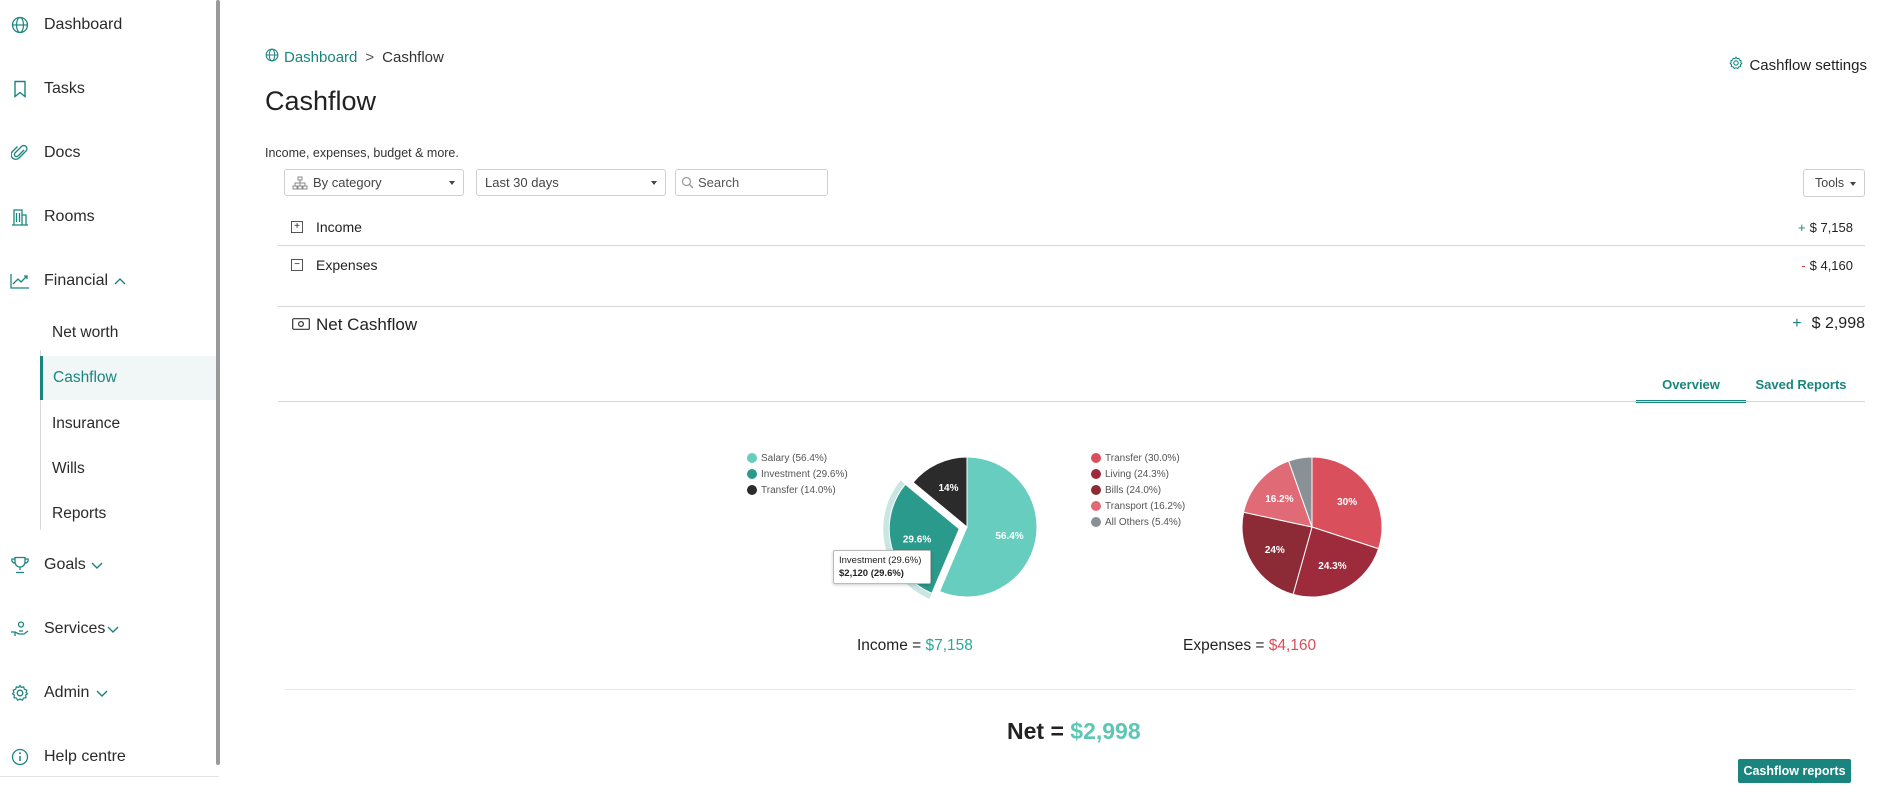  What do you see at coordinates (1071, 265) in the screenshot?
I see `expenses-row: − Expenses - $ 4,160` at bounding box center [1071, 265].